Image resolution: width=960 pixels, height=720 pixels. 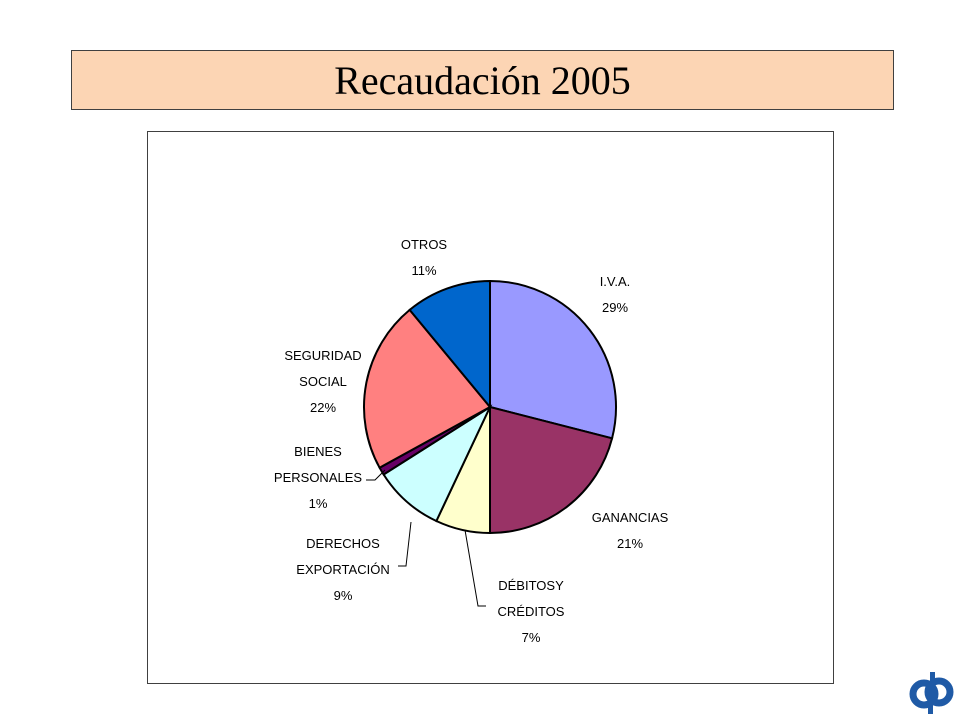 I want to click on slice-label-1: GANANCIAS, so click(x=630, y=517).